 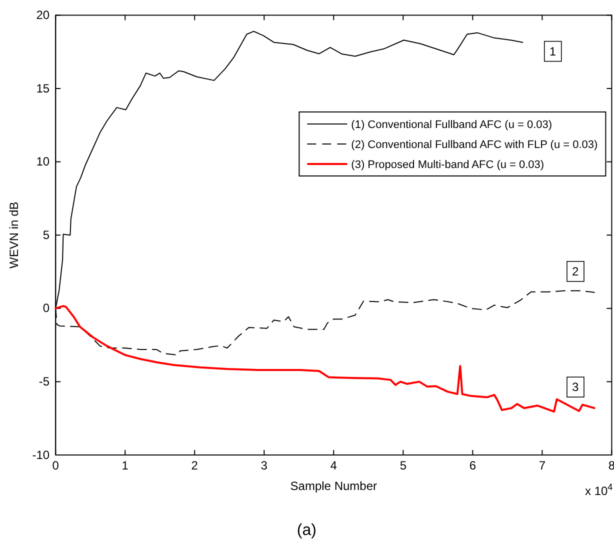 What do you see at coordinates (575, 271) in the screenshot?
I see `annotation: 2` at bounding box center [575, 271].